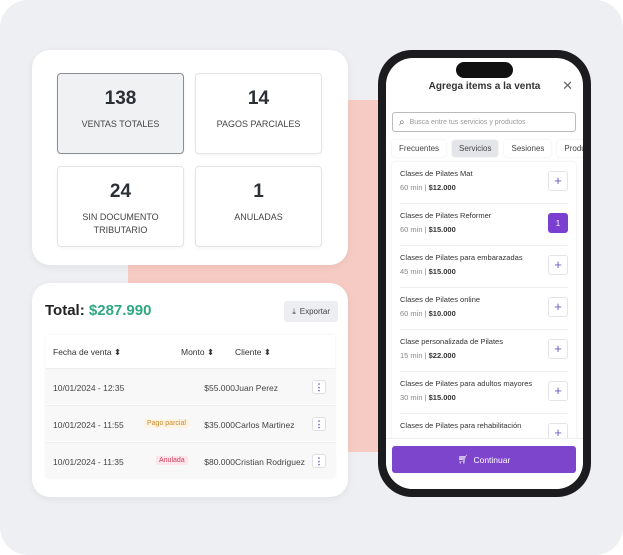 Image resolution: width=623 pixels, height=555 pixels. I want to click on stat-value: 14, so click(258, 98).